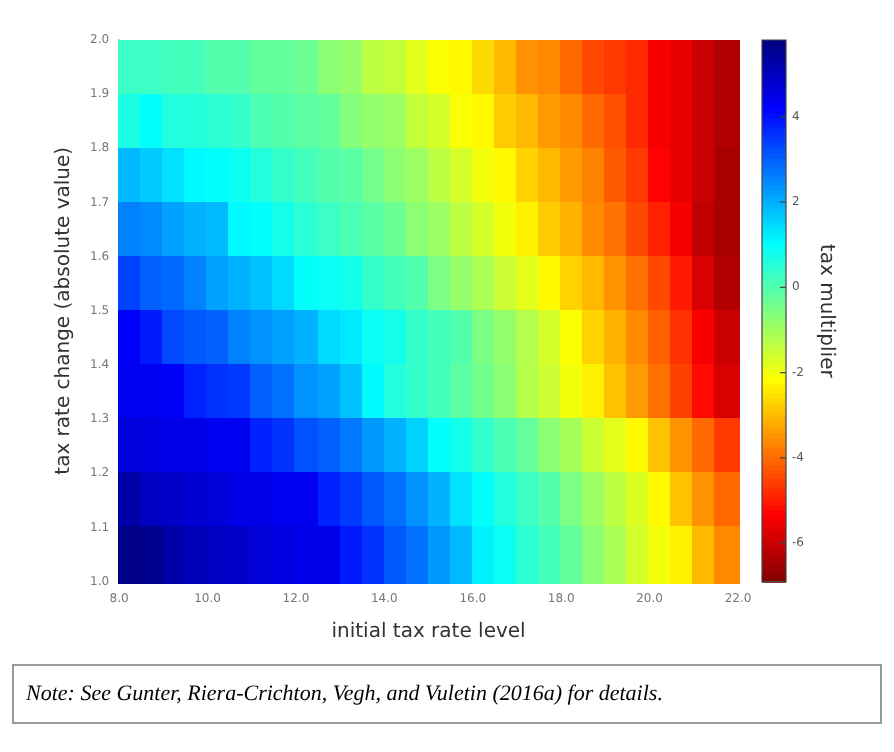 The image size is (894, 752). Describe the element at coordinates (428, 632) in the screenshot. I see `x-axis-title: initial tax rate level` at that location.